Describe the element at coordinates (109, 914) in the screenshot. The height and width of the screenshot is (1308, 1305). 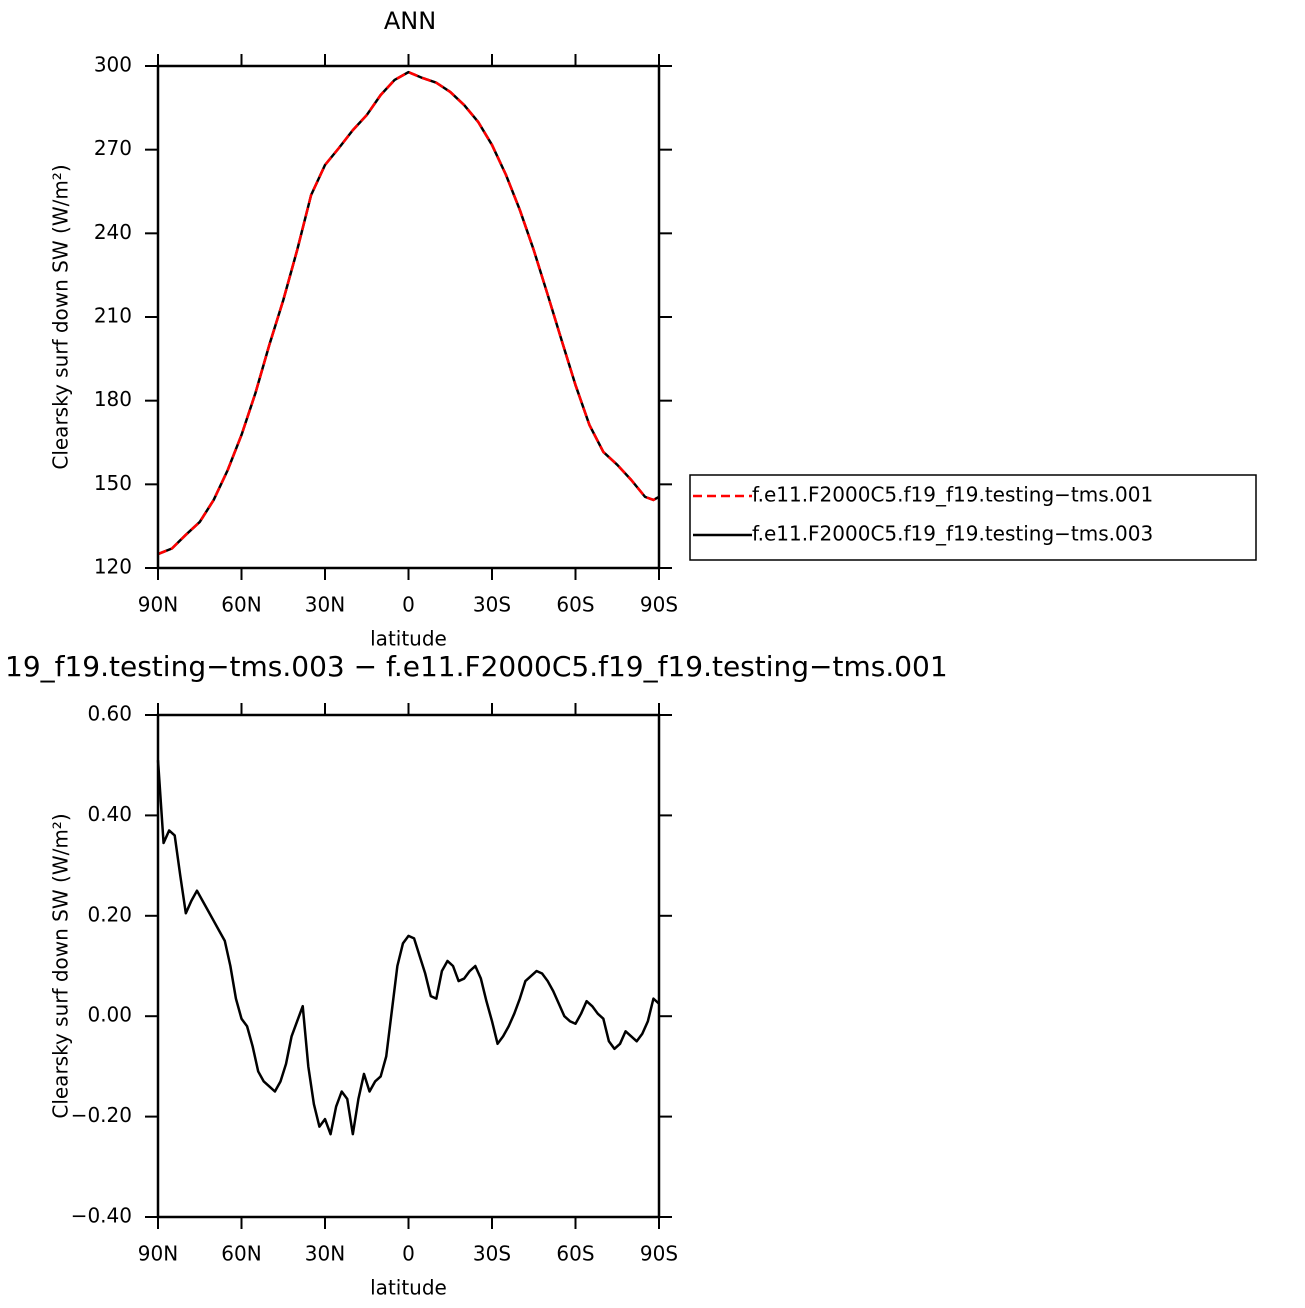
I see `y-tick-label: 0.20` at that location.